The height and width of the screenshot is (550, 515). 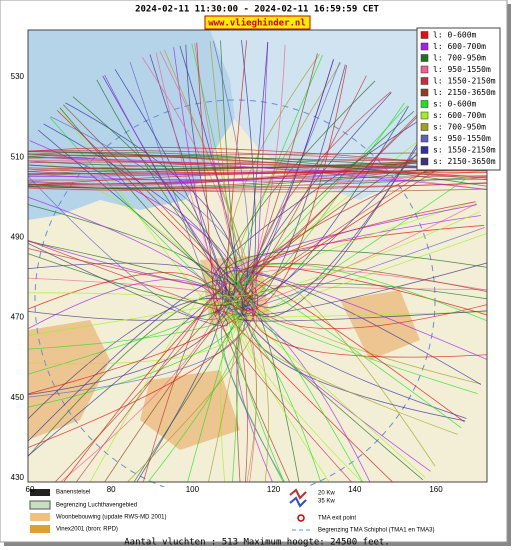 What do you see at coordinates (459, 58) in the screenshot?
I see `legend-label: l: 700-950m` at bounding box center [459, 58].